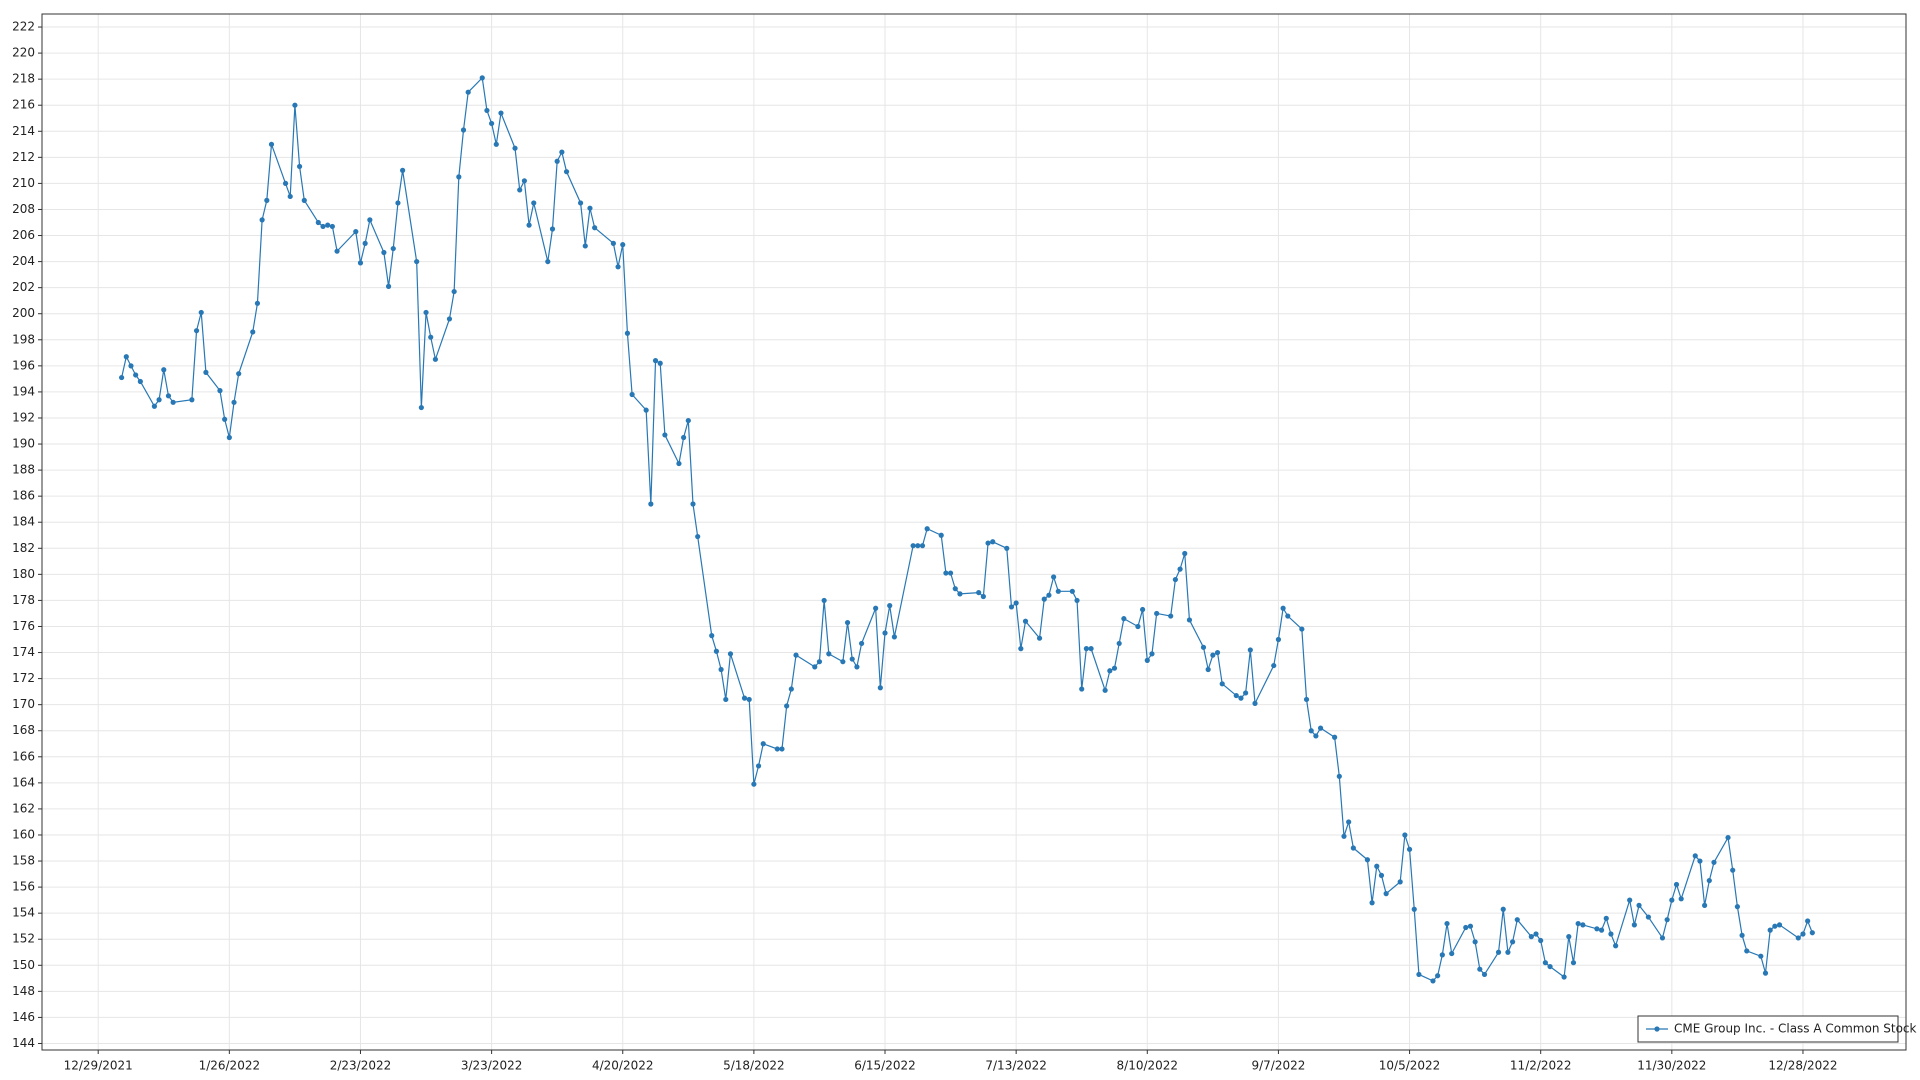 The height and width of the screenshot is (1080, 1920). Describe the element at coordinates (23, 652) in the screenshot. I see `y-tick-label: 174` at that location.